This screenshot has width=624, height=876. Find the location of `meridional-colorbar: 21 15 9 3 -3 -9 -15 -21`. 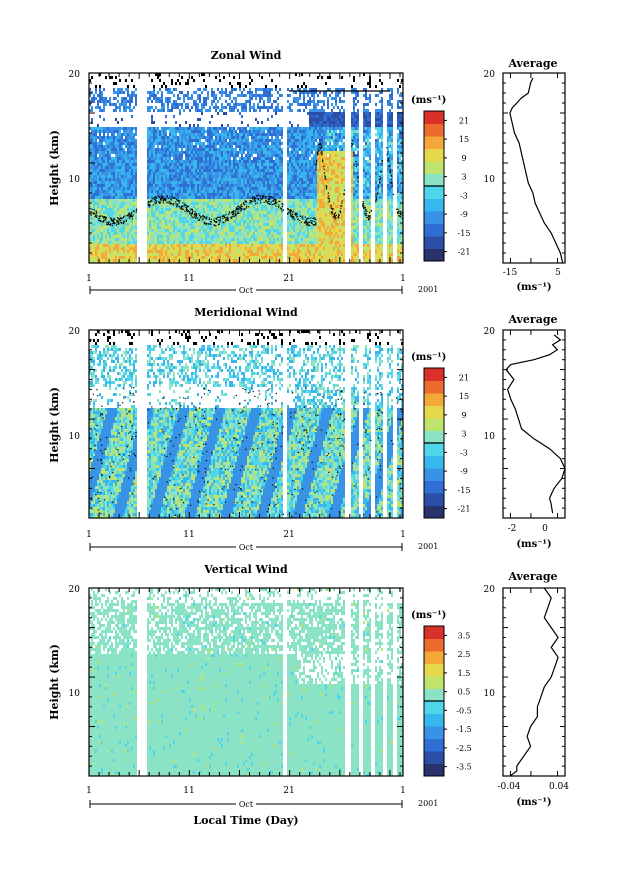

meridional-colorbar: 21 15 9 3 -3 -9 -15 -21 is located at coordinates (447, 443).